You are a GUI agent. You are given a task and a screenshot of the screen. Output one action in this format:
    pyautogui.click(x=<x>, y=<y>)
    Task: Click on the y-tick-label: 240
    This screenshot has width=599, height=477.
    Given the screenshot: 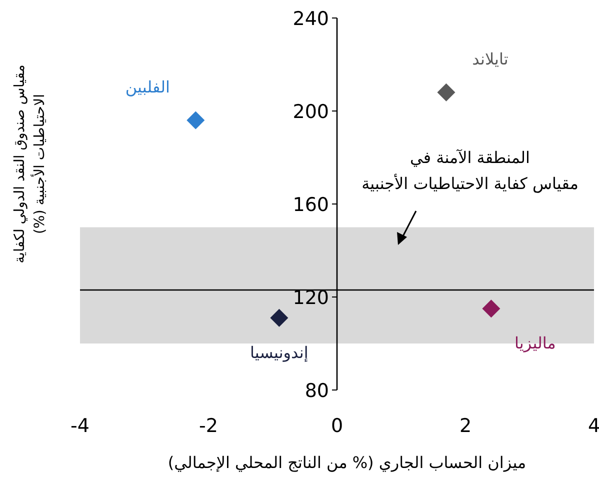 What is the action you would take?
    pyautogui.click(x=310, y=19)
    